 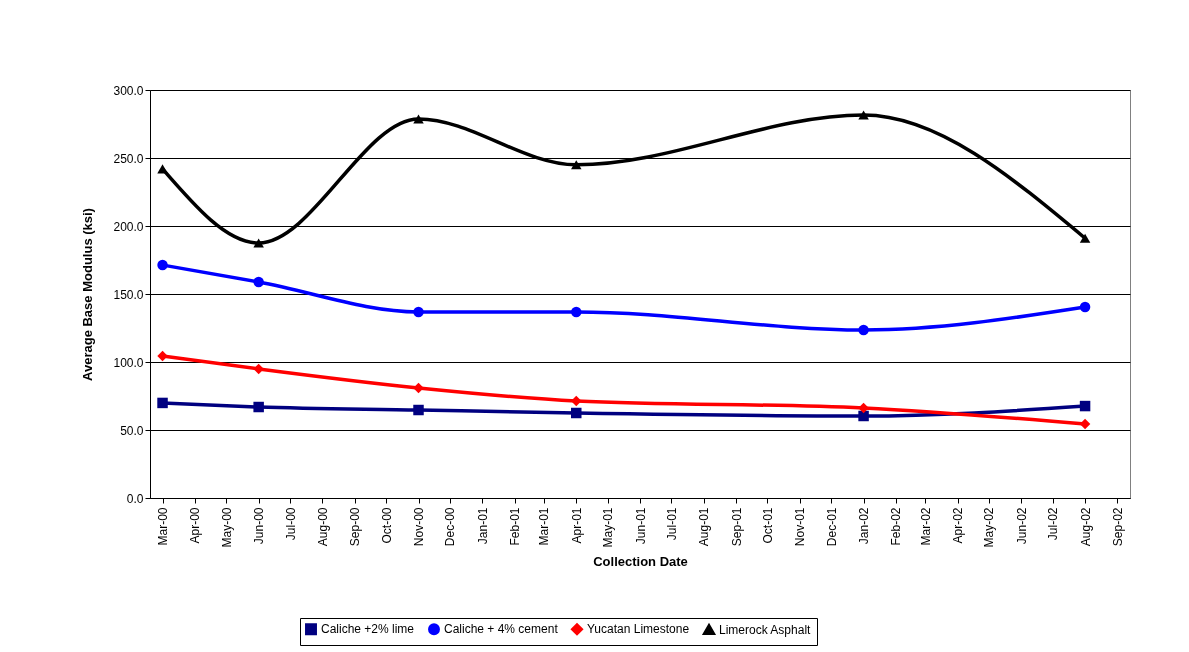 What do you see at coordinates (925, 526) in the screenshot?
I see `x-tick-label: Mar-02` at bounding box center [925, 526].